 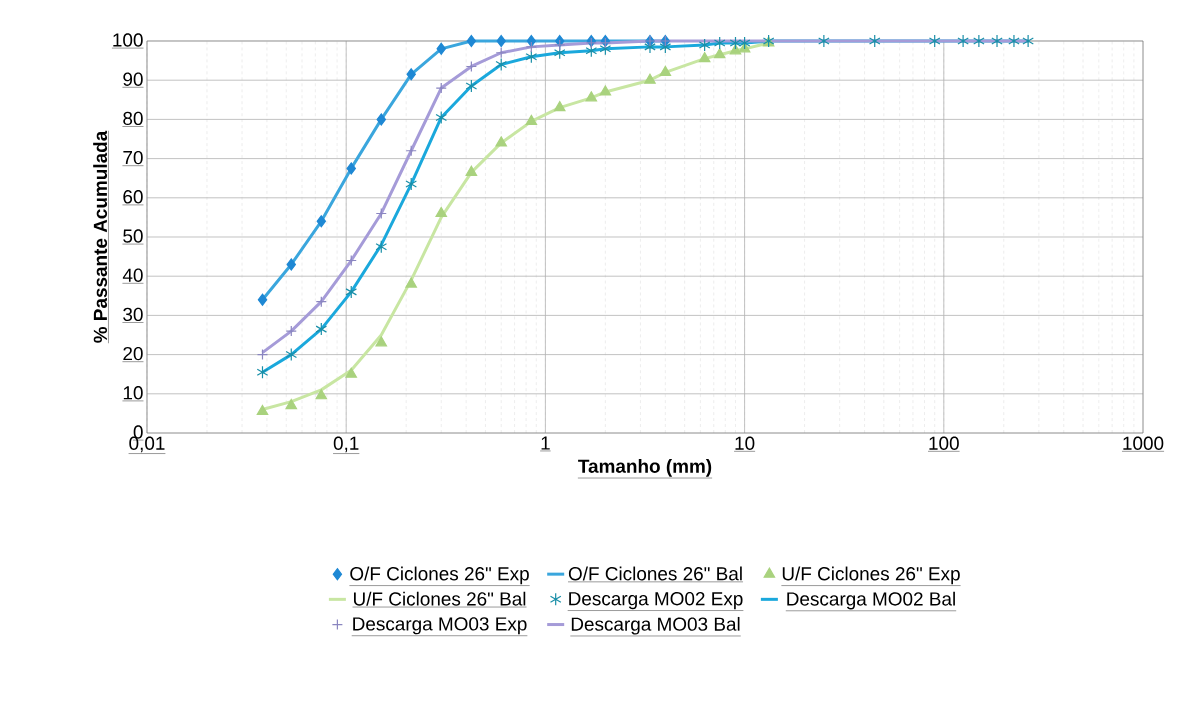 What do you see at coordinates (745, 443) in the screenshot?
I see `x-tick-label: 10` at bounding box center [745, 443].